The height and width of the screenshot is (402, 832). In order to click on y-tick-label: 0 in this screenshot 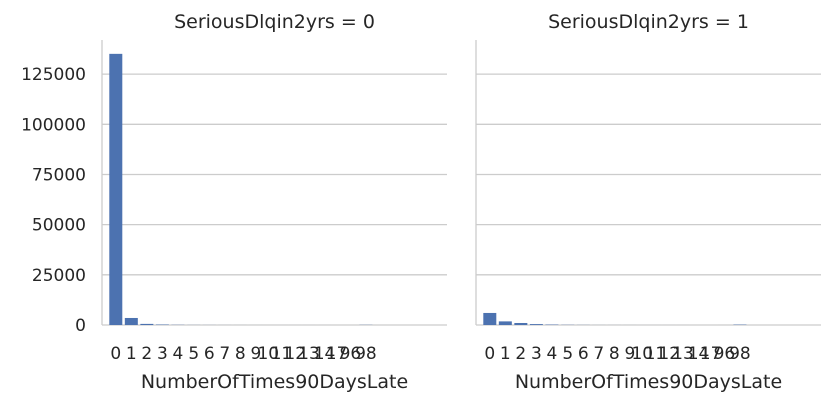, I will do `click(80, 326)`.